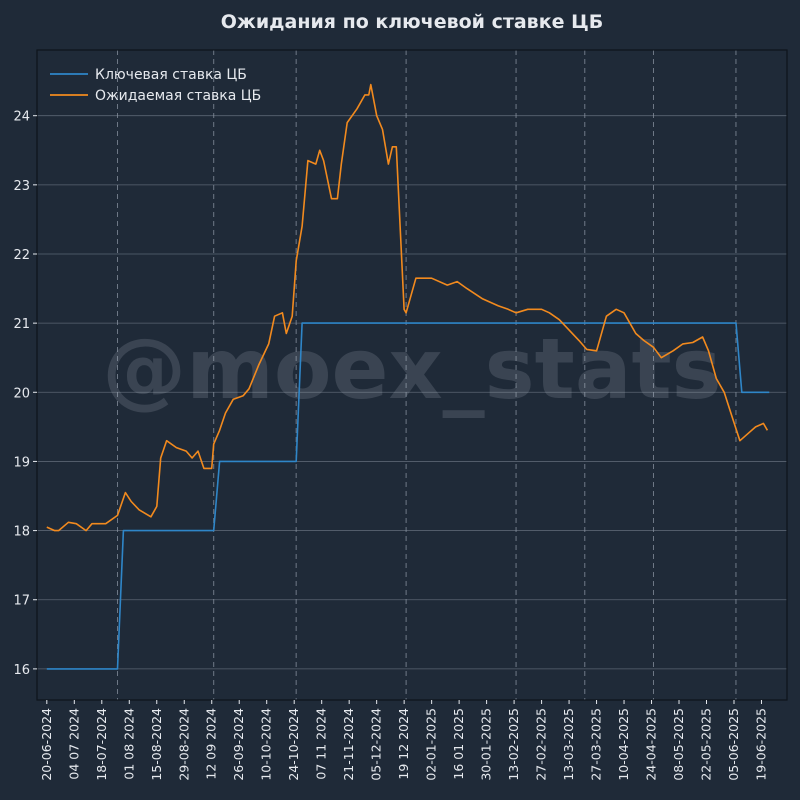 Image resolution: width=800 pixels, height=800 pixels. I want to click on x-tick-label: 12 09 2024, so click(211, 744).